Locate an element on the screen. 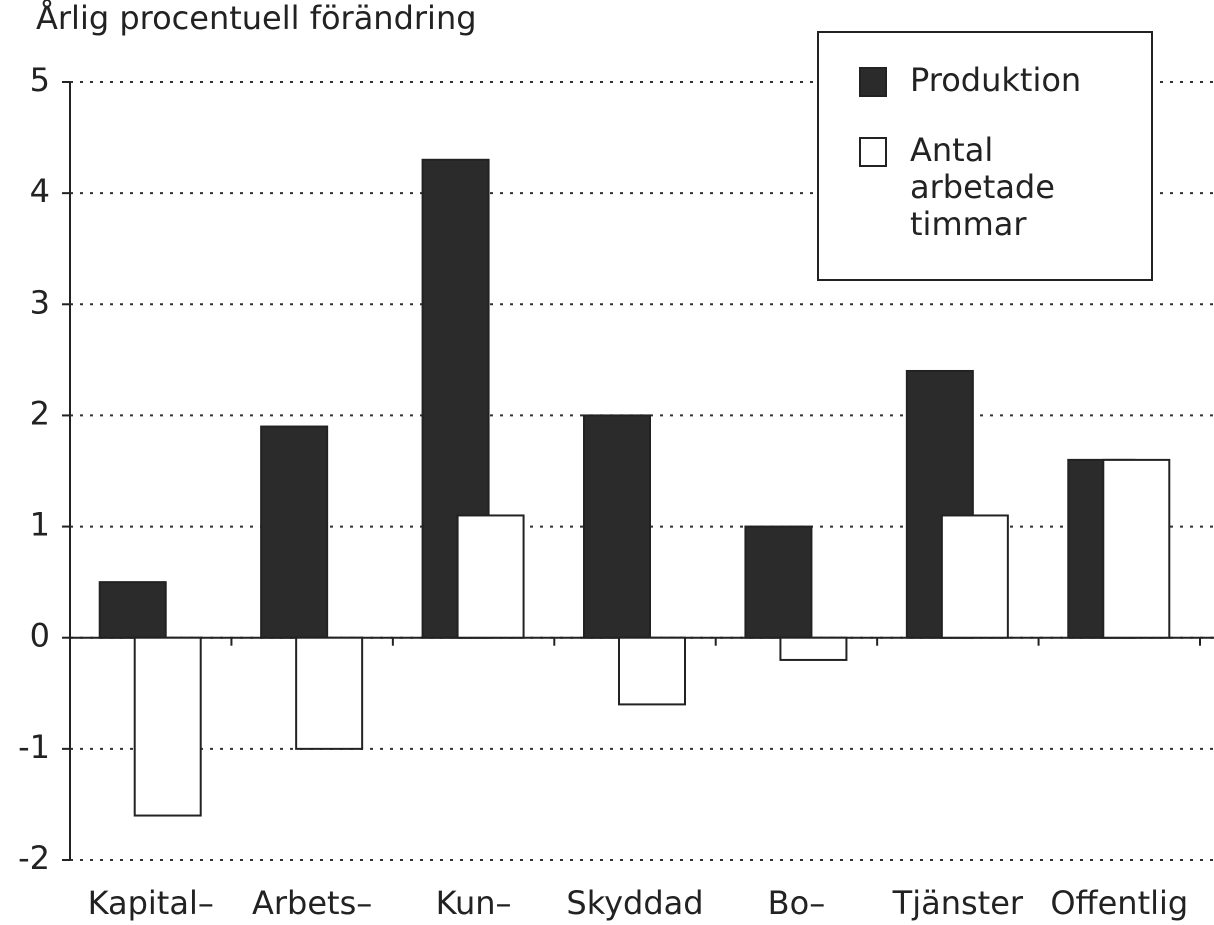 Image resolution: width=1214 pixels, height=925 pixels. x-tick-label: Kun– is located at coordinates (474, 903).